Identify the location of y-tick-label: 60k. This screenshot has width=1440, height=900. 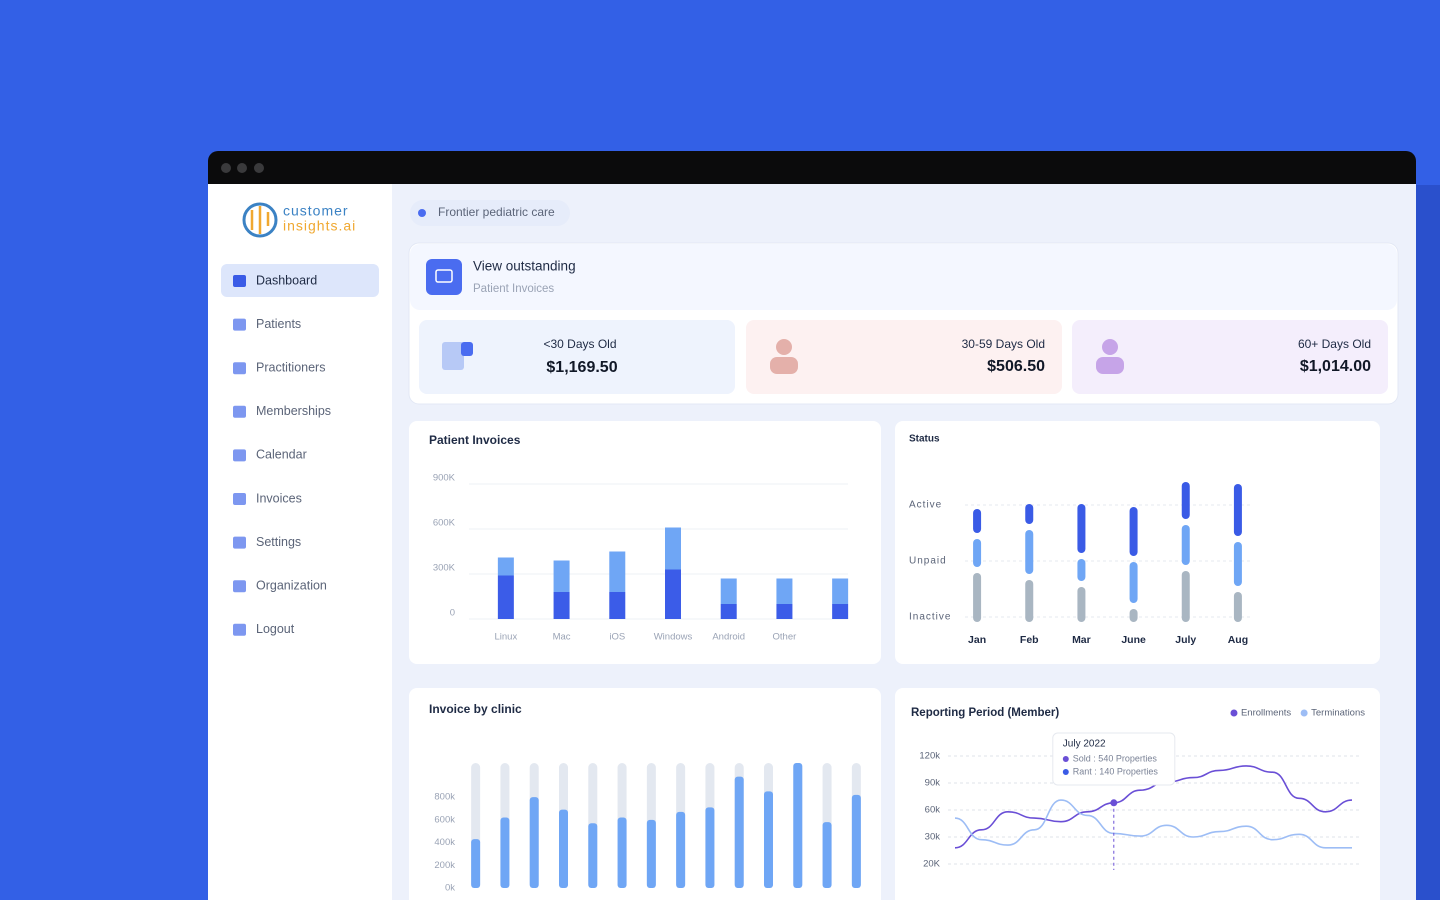
(933, 810).